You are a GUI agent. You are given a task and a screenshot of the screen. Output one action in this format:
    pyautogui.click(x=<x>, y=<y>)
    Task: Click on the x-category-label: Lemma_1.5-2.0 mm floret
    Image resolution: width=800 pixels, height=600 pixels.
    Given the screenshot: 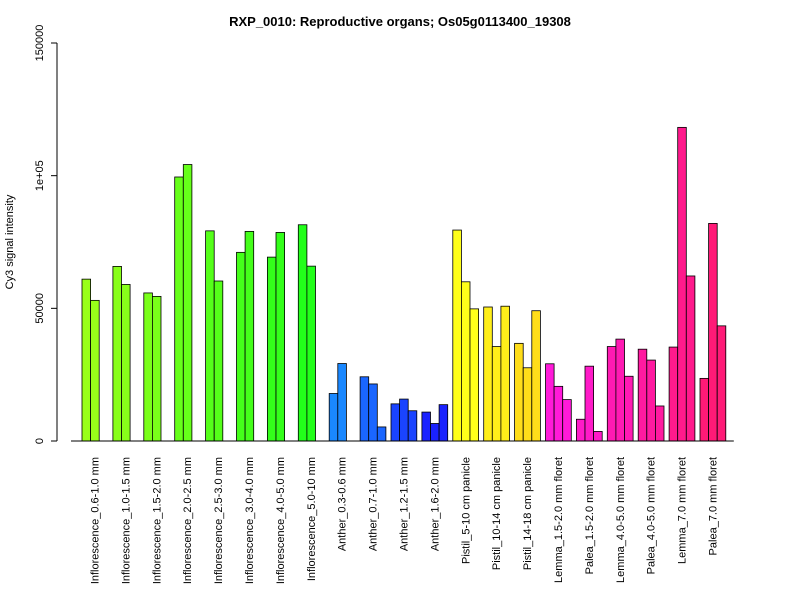 What is the action you would take?
    pyautogui.click(x=559, y=520)
    